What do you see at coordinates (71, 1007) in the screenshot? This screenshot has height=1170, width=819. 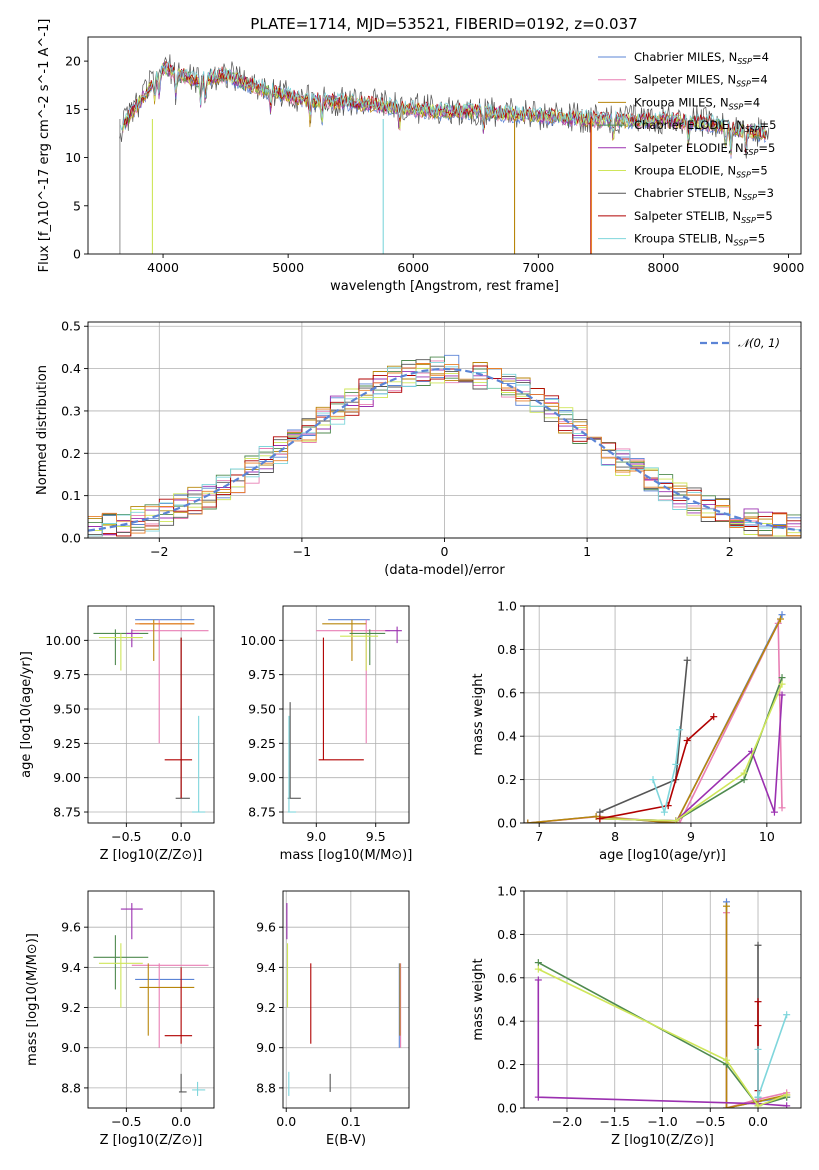 I see `y-tick-label: 9.2` at bounding box center [71, 1007].